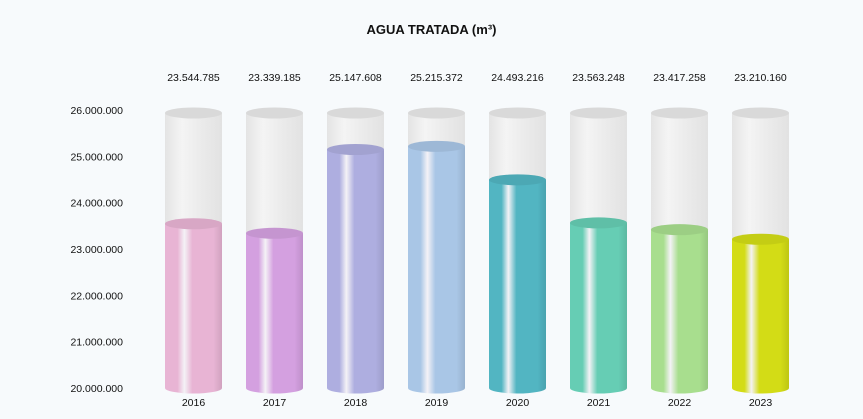 This screenshot has width=863, height=419. What do you see at coordinates (761, 403) in the screenshot?
I see `x-tick-label: 2023` at bounding box center [761, 403].